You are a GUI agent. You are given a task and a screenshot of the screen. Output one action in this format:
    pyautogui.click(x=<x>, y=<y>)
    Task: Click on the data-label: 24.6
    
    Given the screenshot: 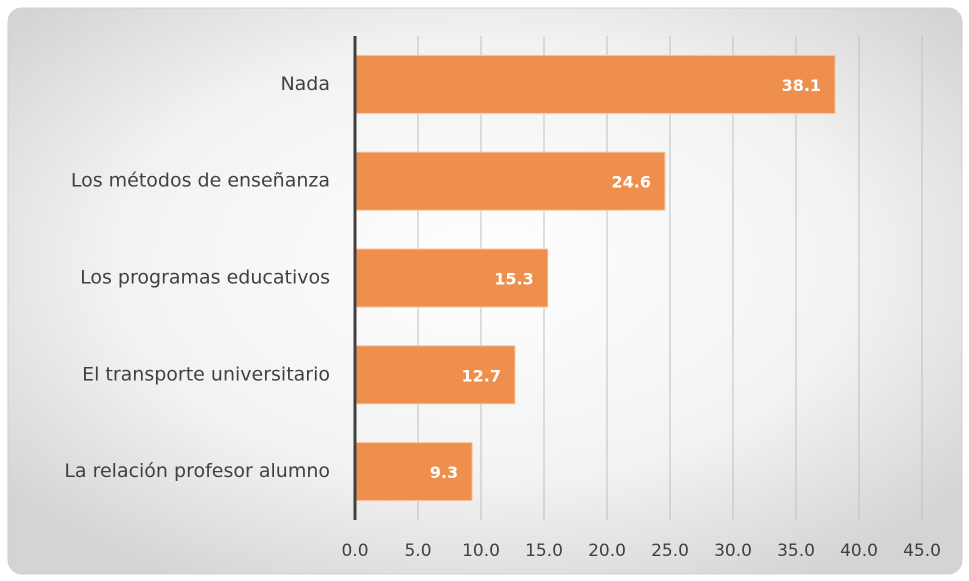 What is the action you would take?
    pyautogui.click(x=630, y=182)
    